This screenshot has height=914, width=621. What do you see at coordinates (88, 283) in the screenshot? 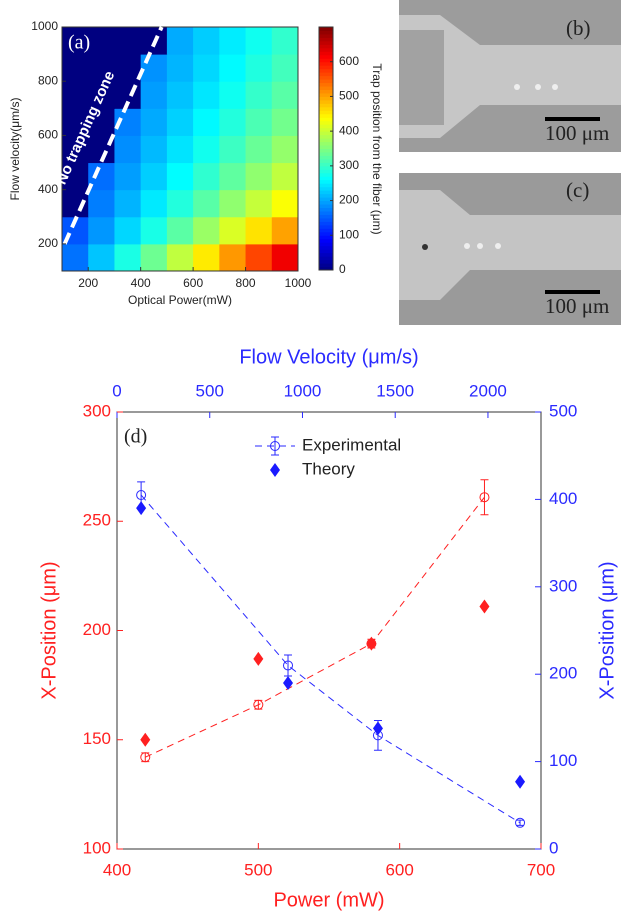
I see `x-tick-label: 200` at bounding box center [88, 283].